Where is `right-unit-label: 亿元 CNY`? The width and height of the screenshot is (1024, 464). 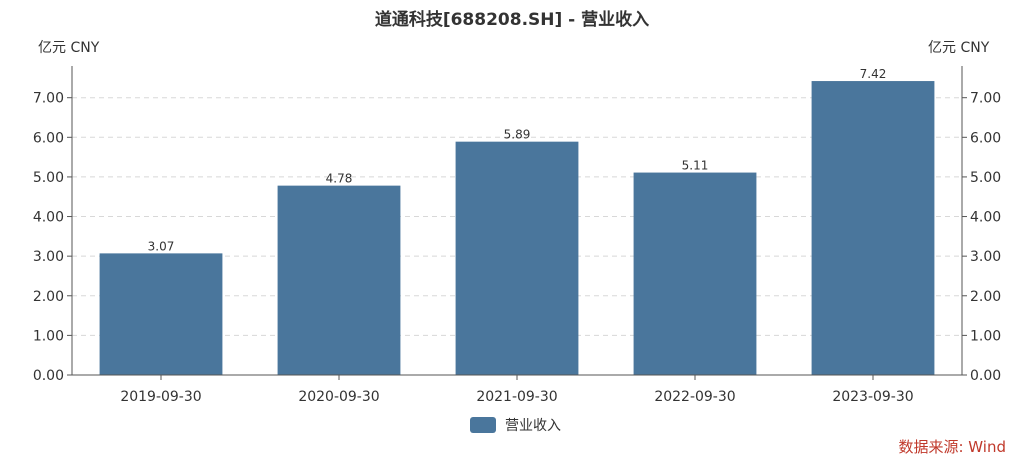 right-unit-label: 亿元 CNY is located at coordinates (959, 48).